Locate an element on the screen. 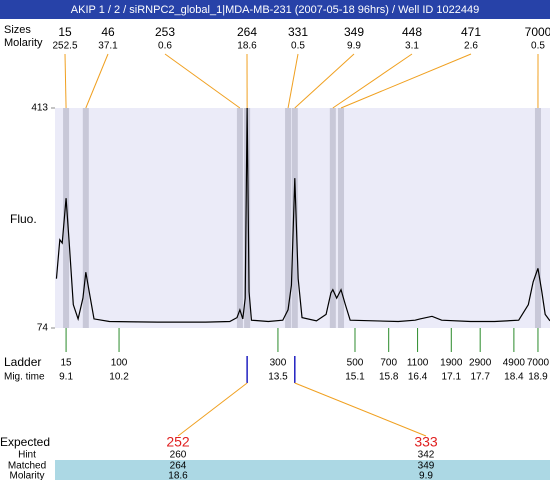 This screenshot has height=480, width=550. ladder-size: 100 is located at coordinates (119, 363).